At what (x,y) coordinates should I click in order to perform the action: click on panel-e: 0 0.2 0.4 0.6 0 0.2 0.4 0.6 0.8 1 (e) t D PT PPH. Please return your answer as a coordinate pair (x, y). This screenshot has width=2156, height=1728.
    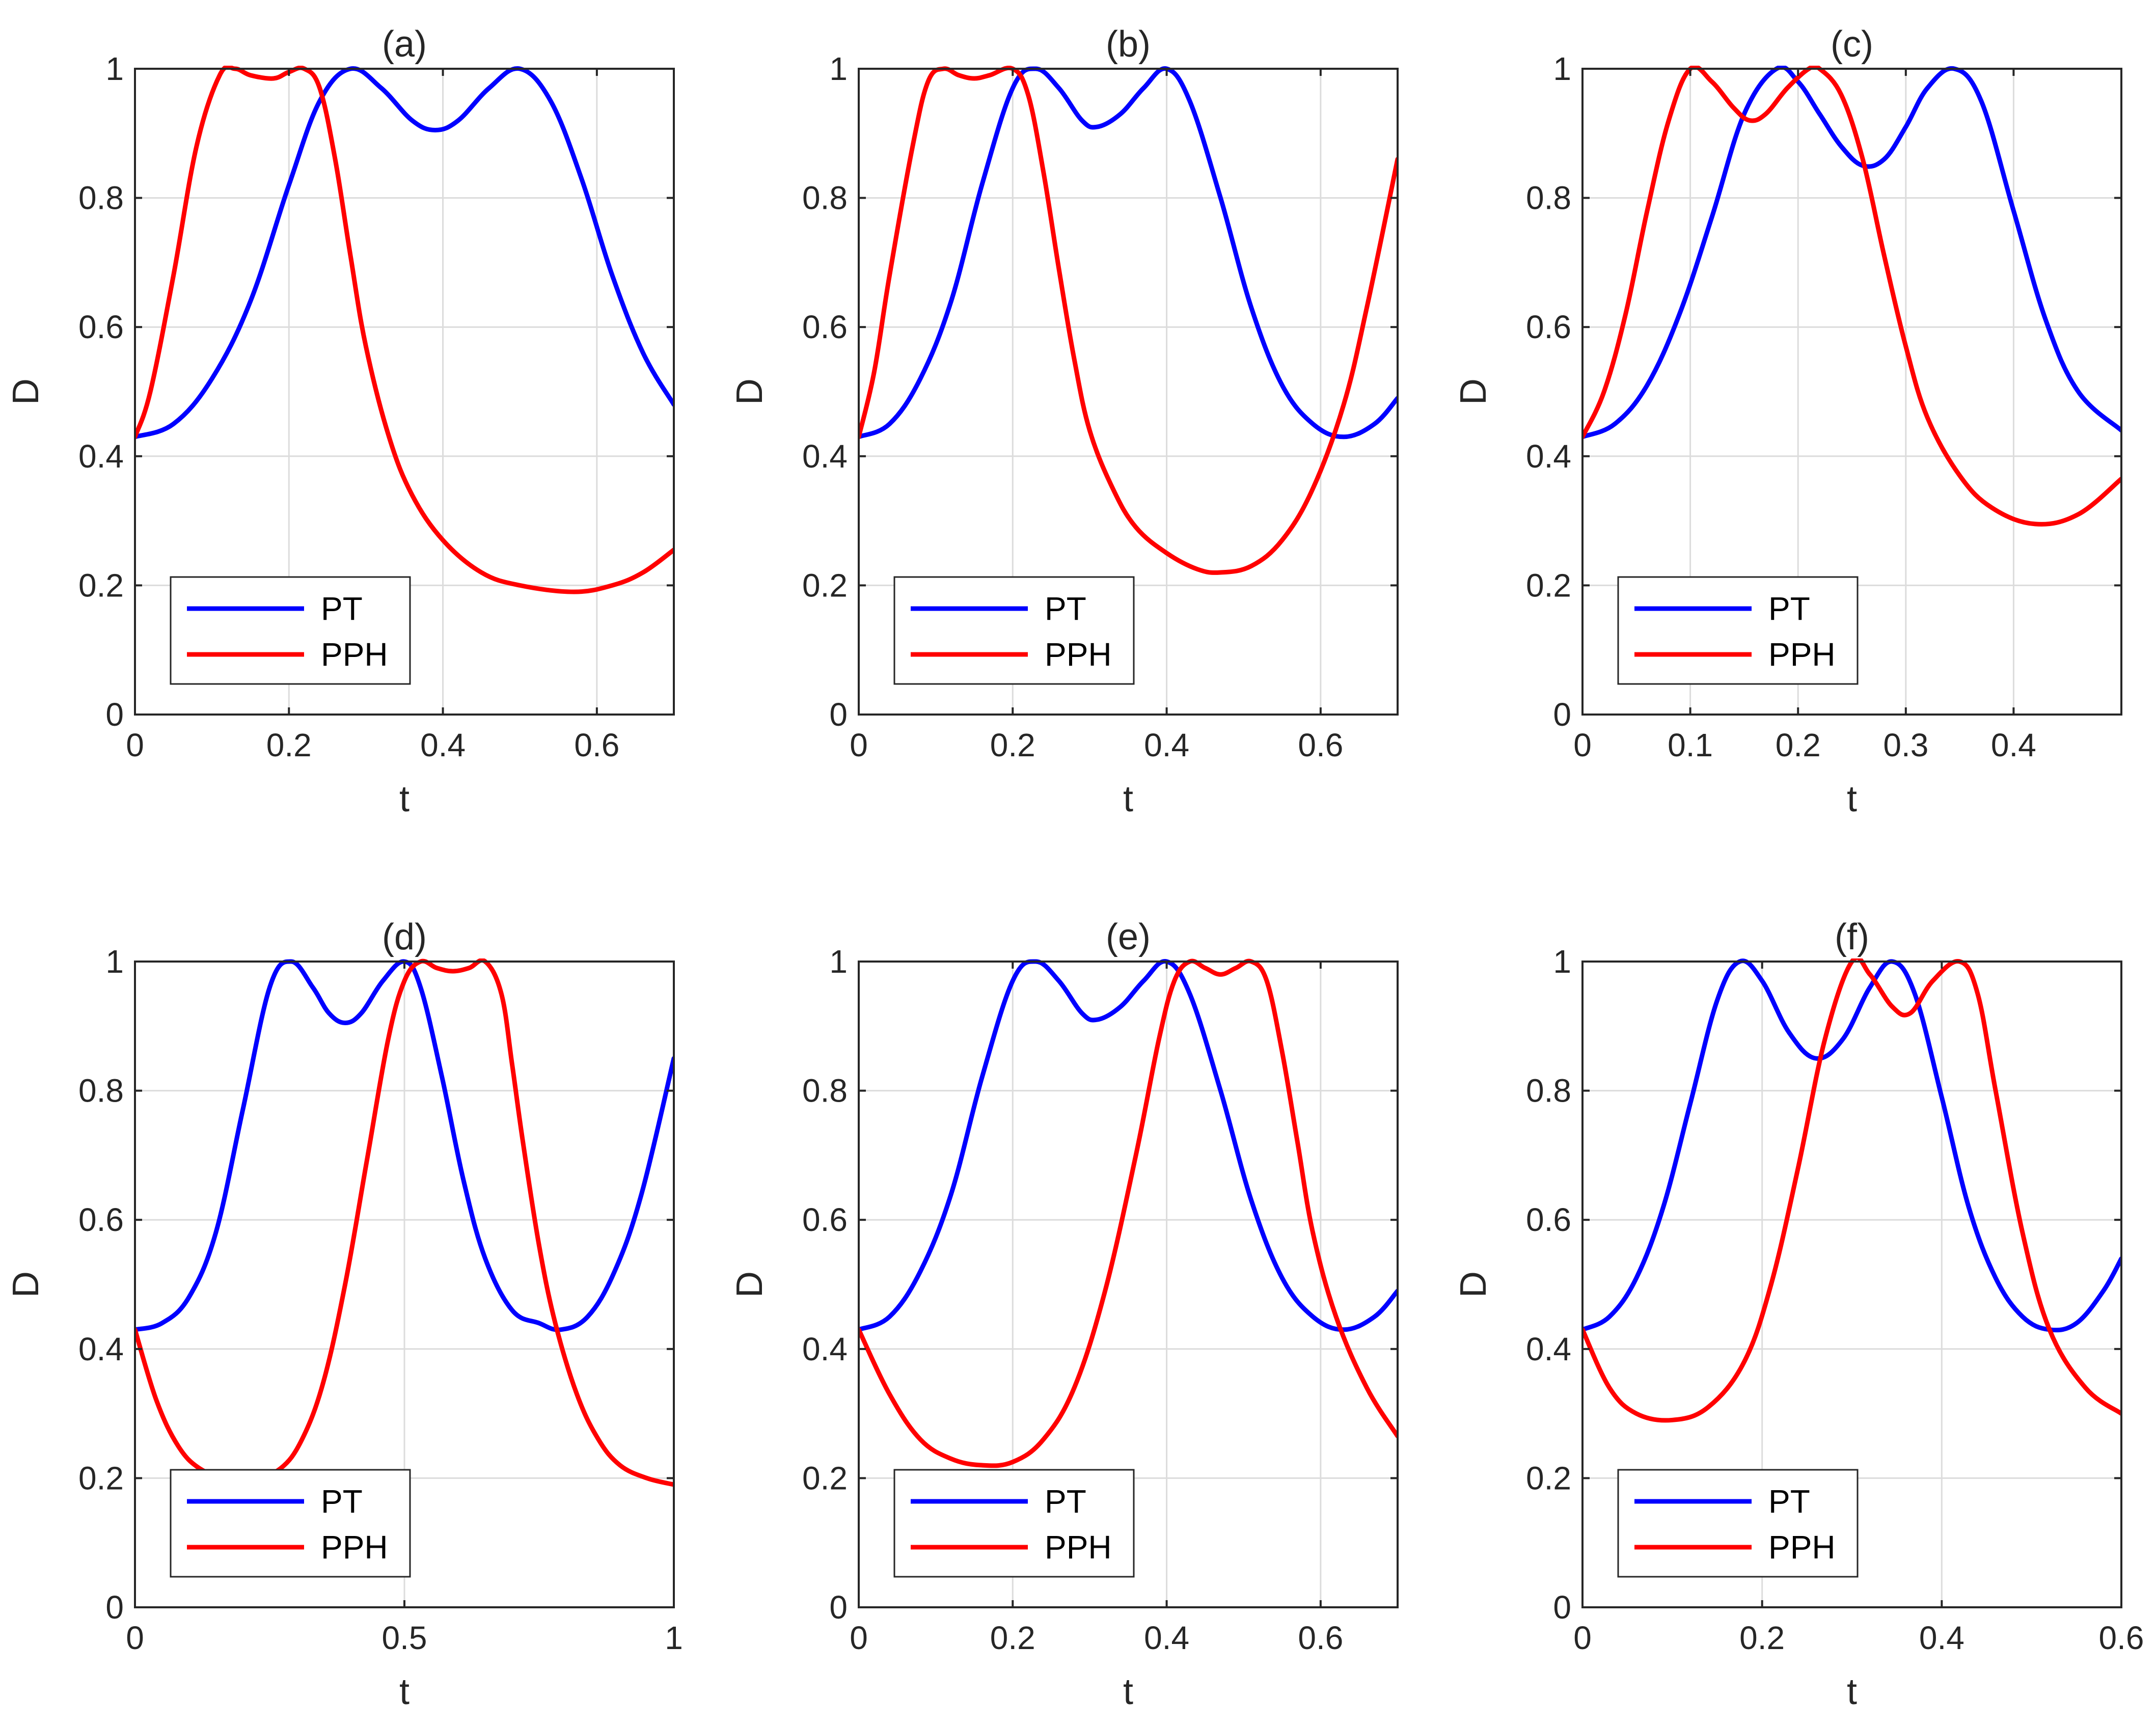
    Looking at the image, I should click on (1064, 1314).